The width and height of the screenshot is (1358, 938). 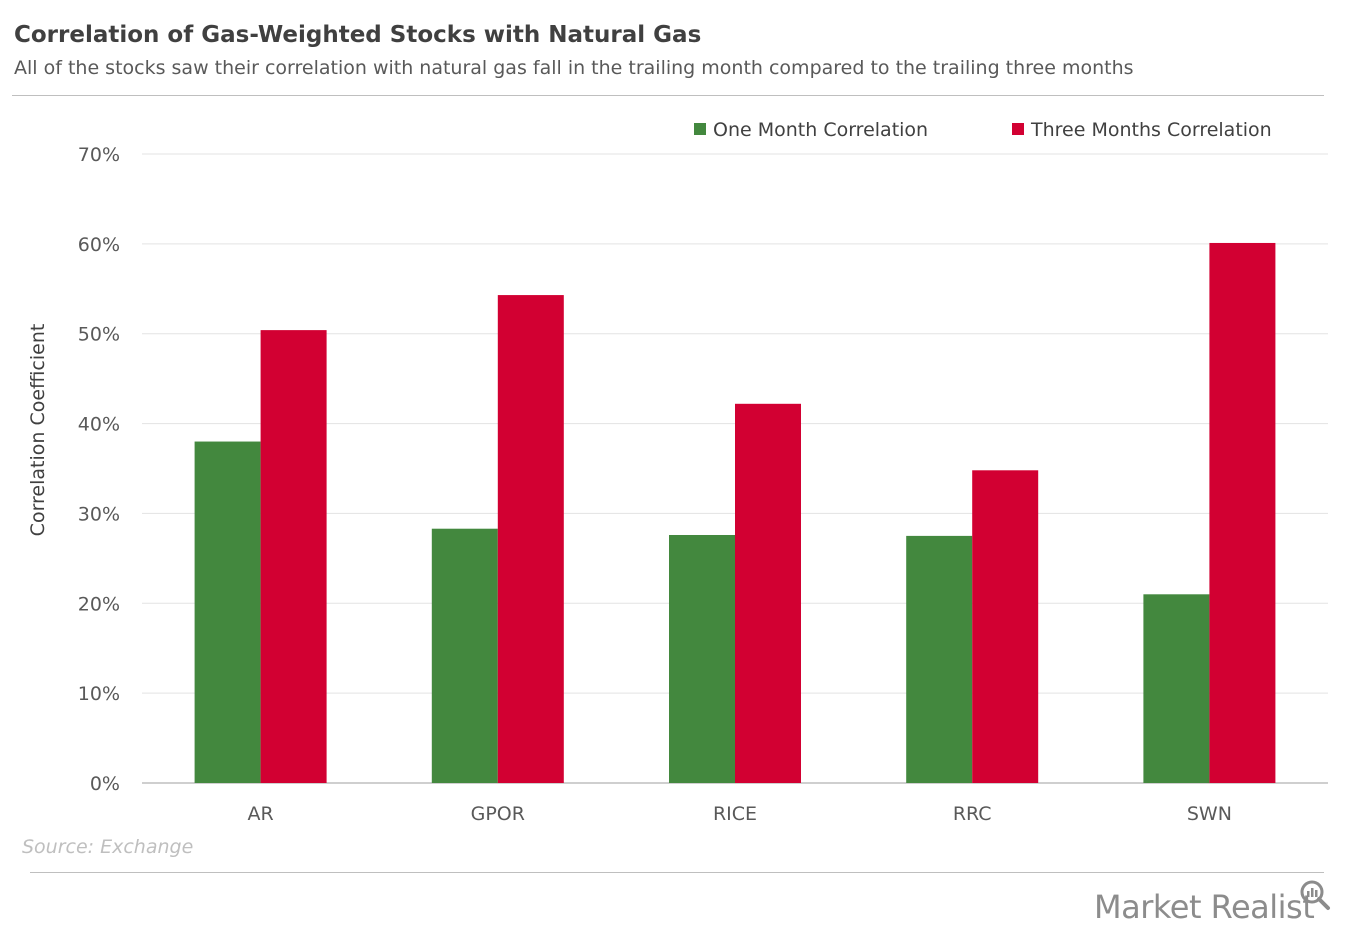 I want to click on bar-gpor-one-month, so click(x=464, y=655).